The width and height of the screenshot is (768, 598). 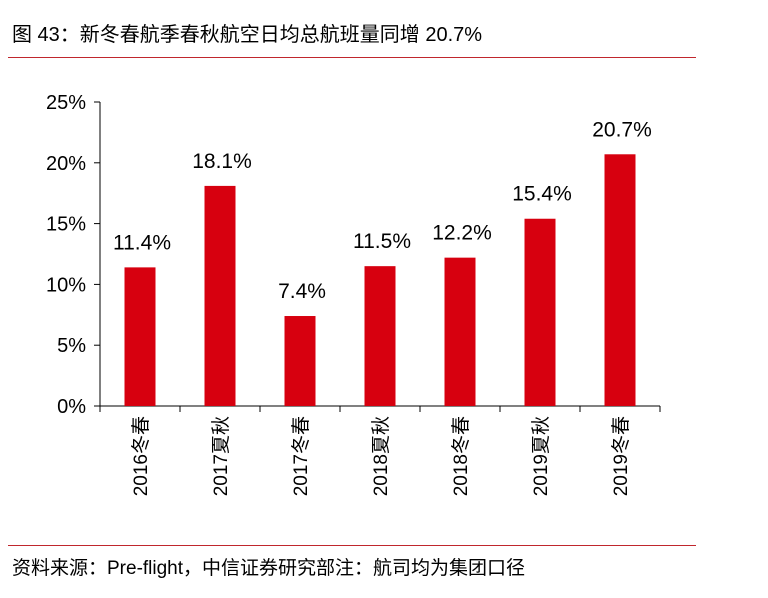 What do you see at coordinates (541, 456) in the screenshot?
I see `category-label: 2019夏秋` at bounding box center [541, 456].